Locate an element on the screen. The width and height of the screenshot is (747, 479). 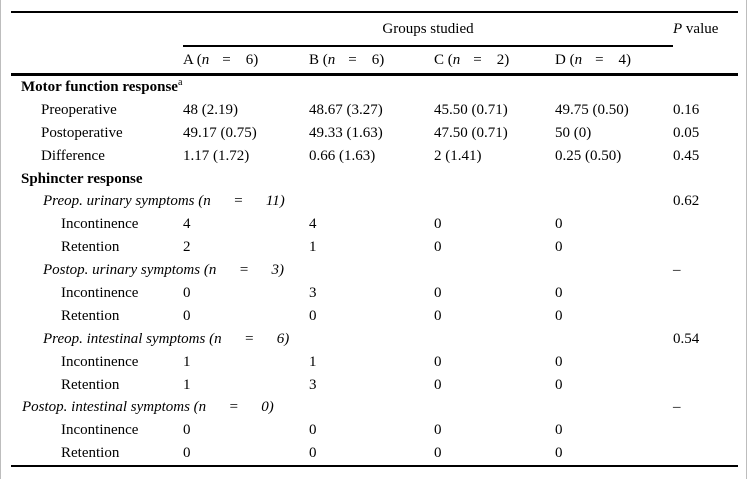
row-label: Postoperative is located at coordinates (82, 132).